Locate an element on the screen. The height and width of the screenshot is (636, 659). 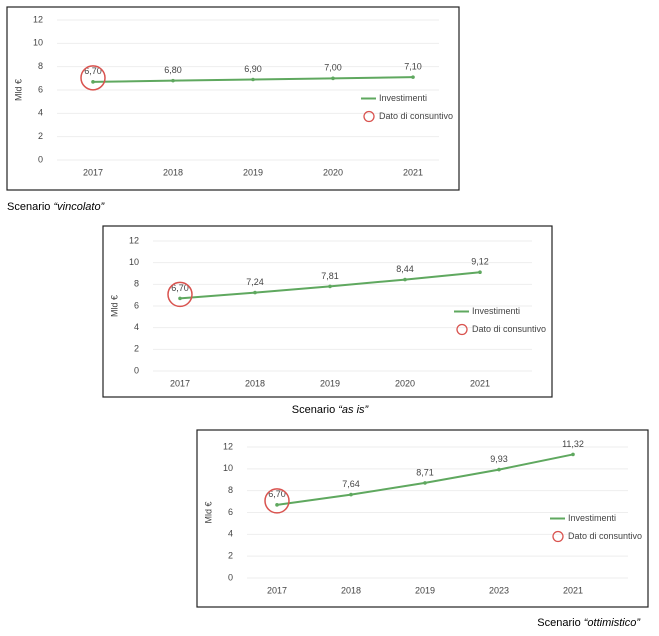
caption-emphasis: “vincolato” is located at coordinates (79, 207).